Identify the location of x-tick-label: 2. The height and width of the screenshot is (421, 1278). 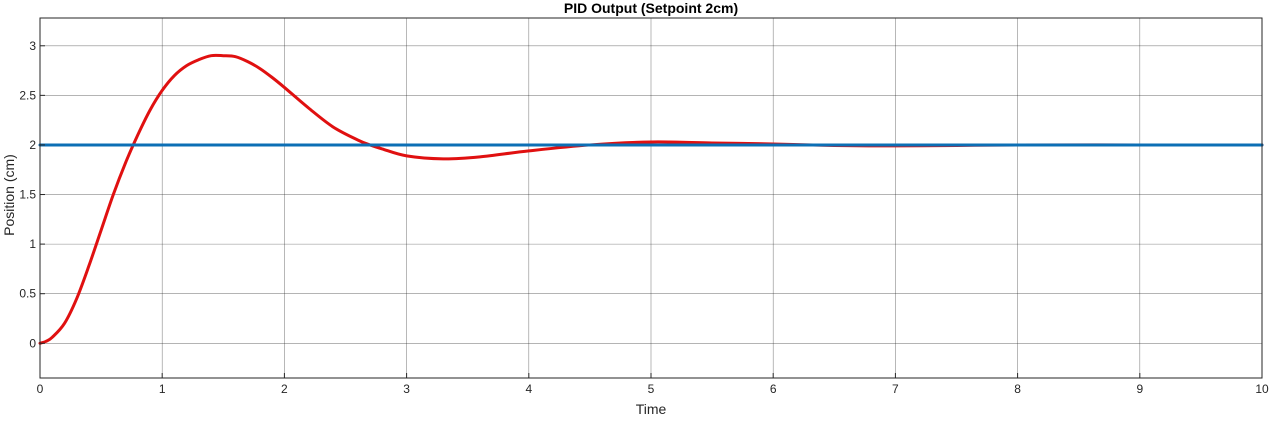
(284, 389).